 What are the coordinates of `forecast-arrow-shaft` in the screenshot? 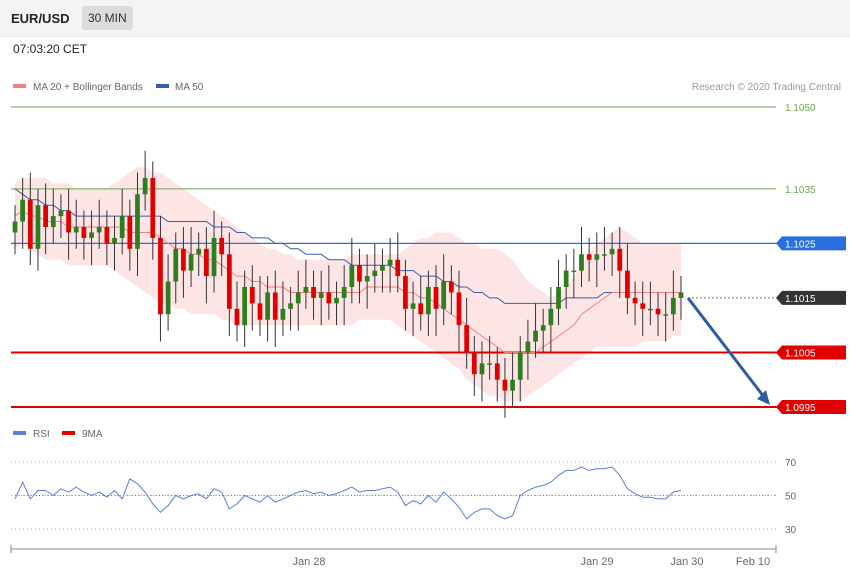 It's located at (726, 347).